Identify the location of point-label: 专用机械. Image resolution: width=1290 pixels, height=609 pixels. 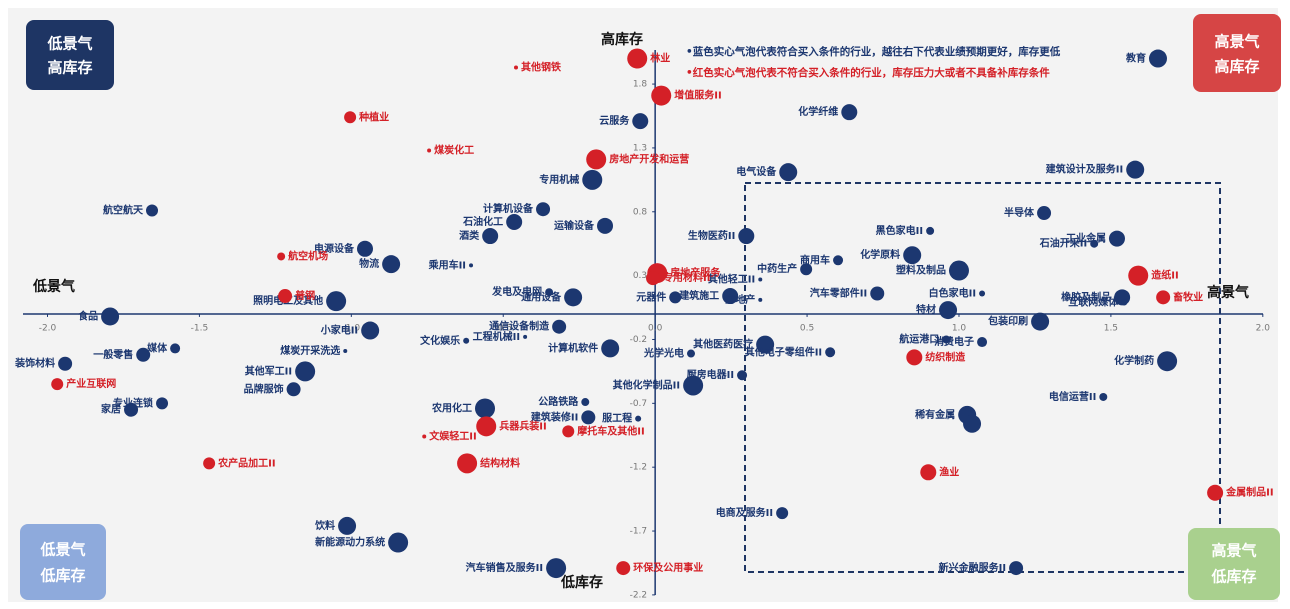
(559, 179).